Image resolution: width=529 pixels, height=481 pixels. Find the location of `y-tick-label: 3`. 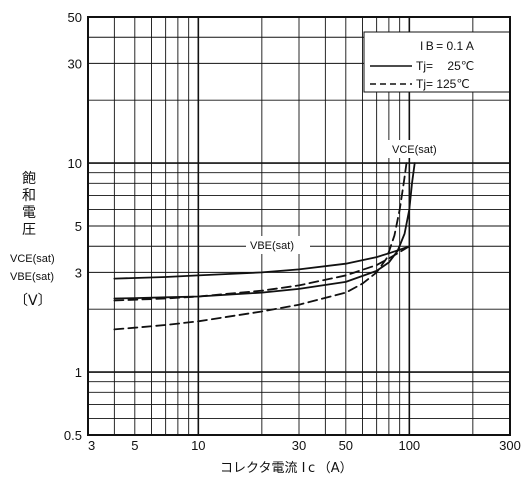

y-tick-label: 3 is located at coordinates (78, 272).